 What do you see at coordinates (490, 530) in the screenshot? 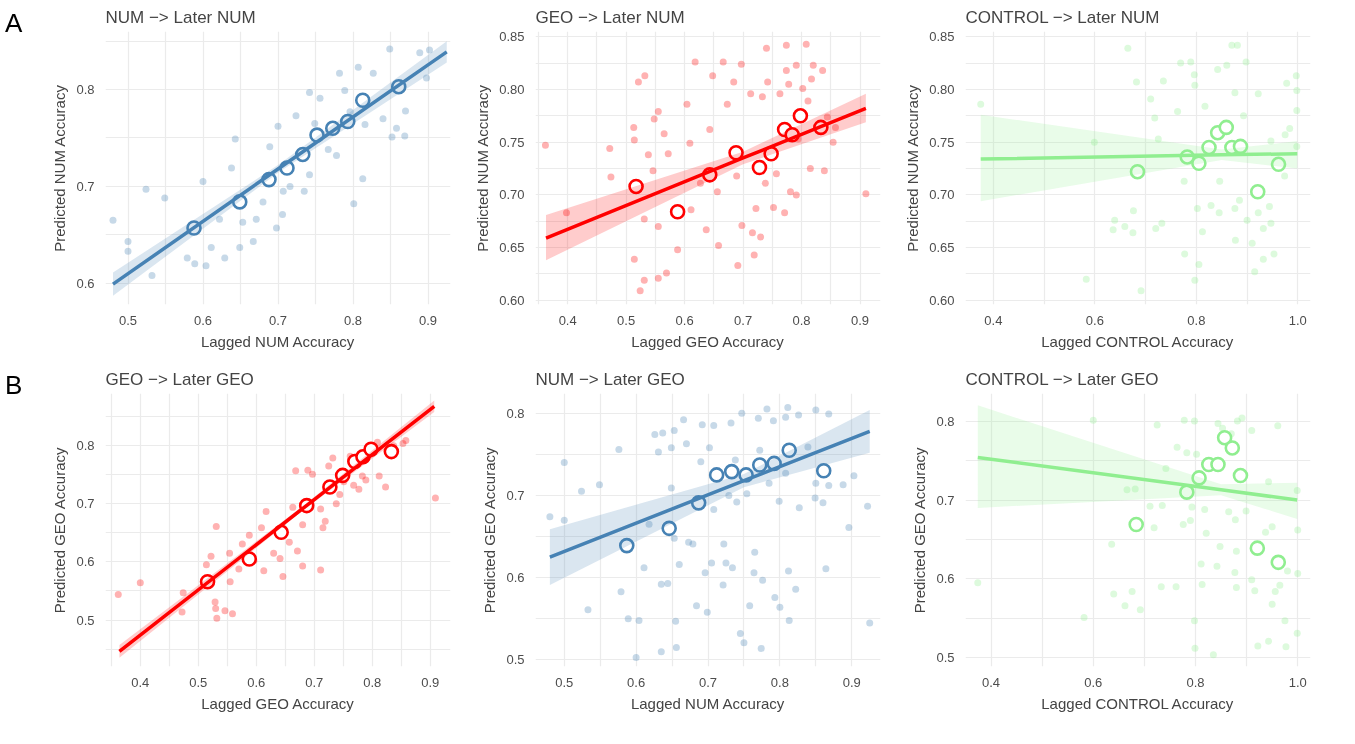
I see `y-axis-title: Predicted GEO Accuracy` at bounding box center [490, 530].